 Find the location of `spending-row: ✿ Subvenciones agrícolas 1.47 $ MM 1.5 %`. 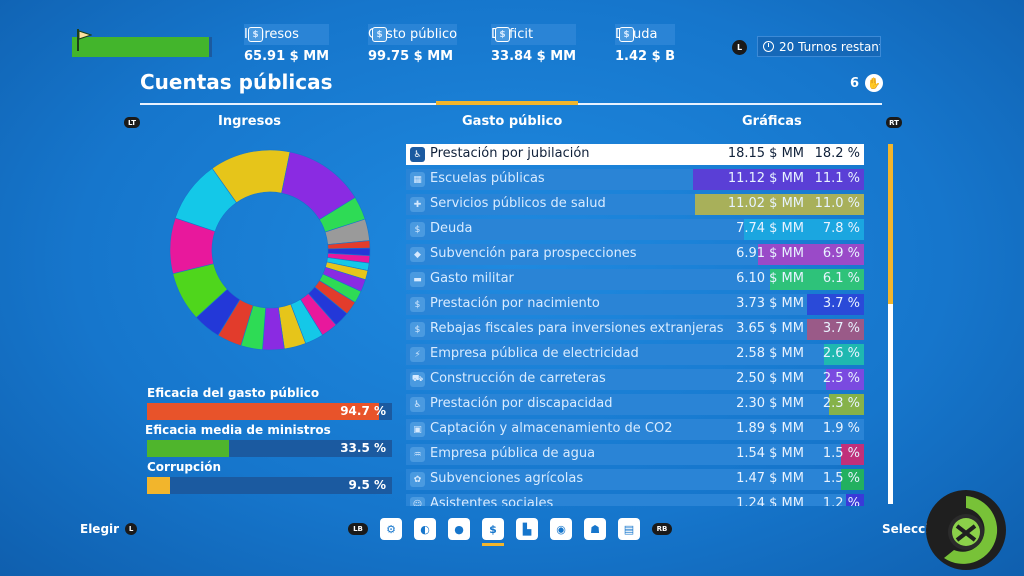

spending-row: ✿ Subvenciones agrícolas 1.47 $ MM 1.5 % is located at coordinates (635, 479).